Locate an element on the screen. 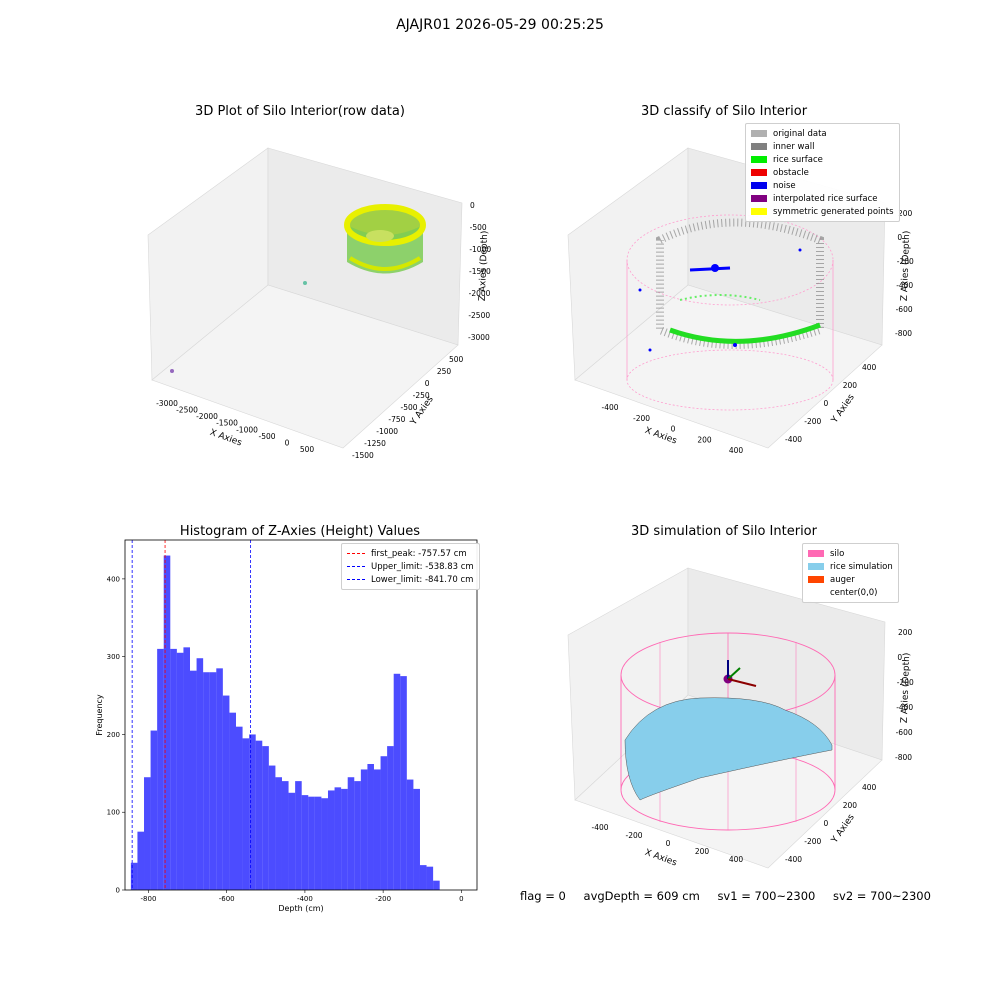 This screenshot has width=1000, height=1000. raw-y-tick-label: 500 is located at coordinates (456, 359).